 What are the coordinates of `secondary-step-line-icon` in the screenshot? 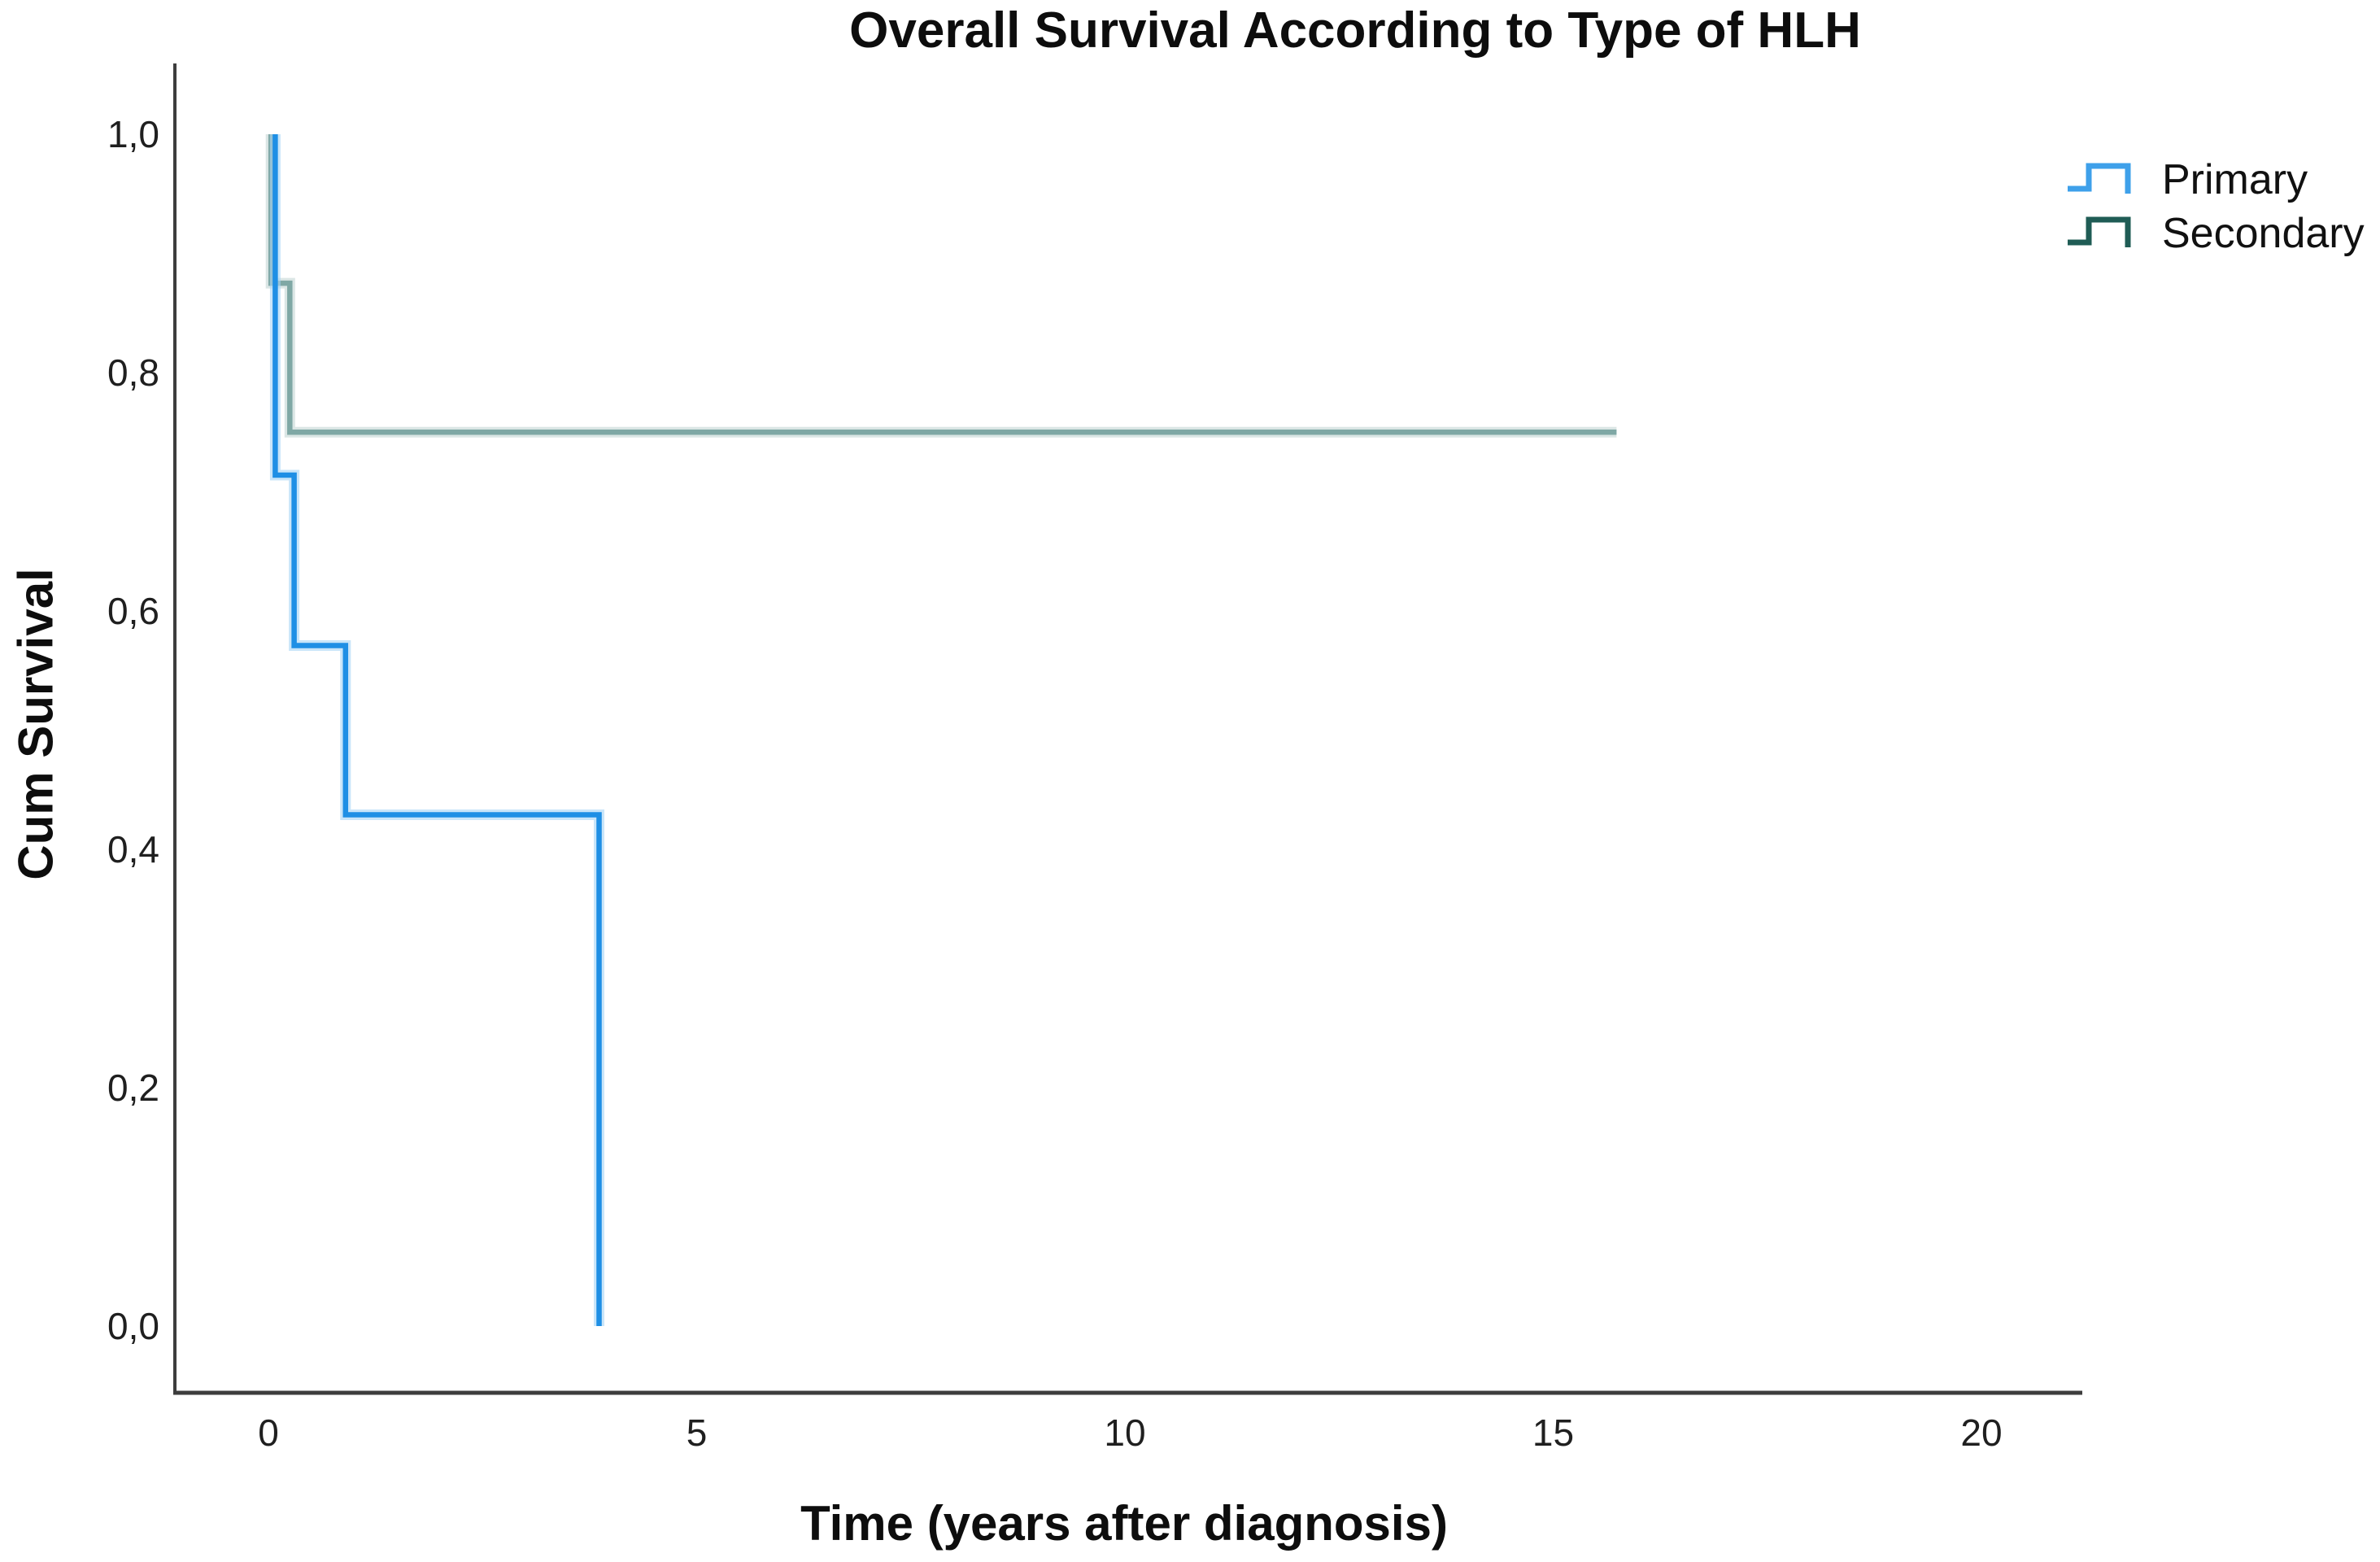 It's located at (2099, 231).